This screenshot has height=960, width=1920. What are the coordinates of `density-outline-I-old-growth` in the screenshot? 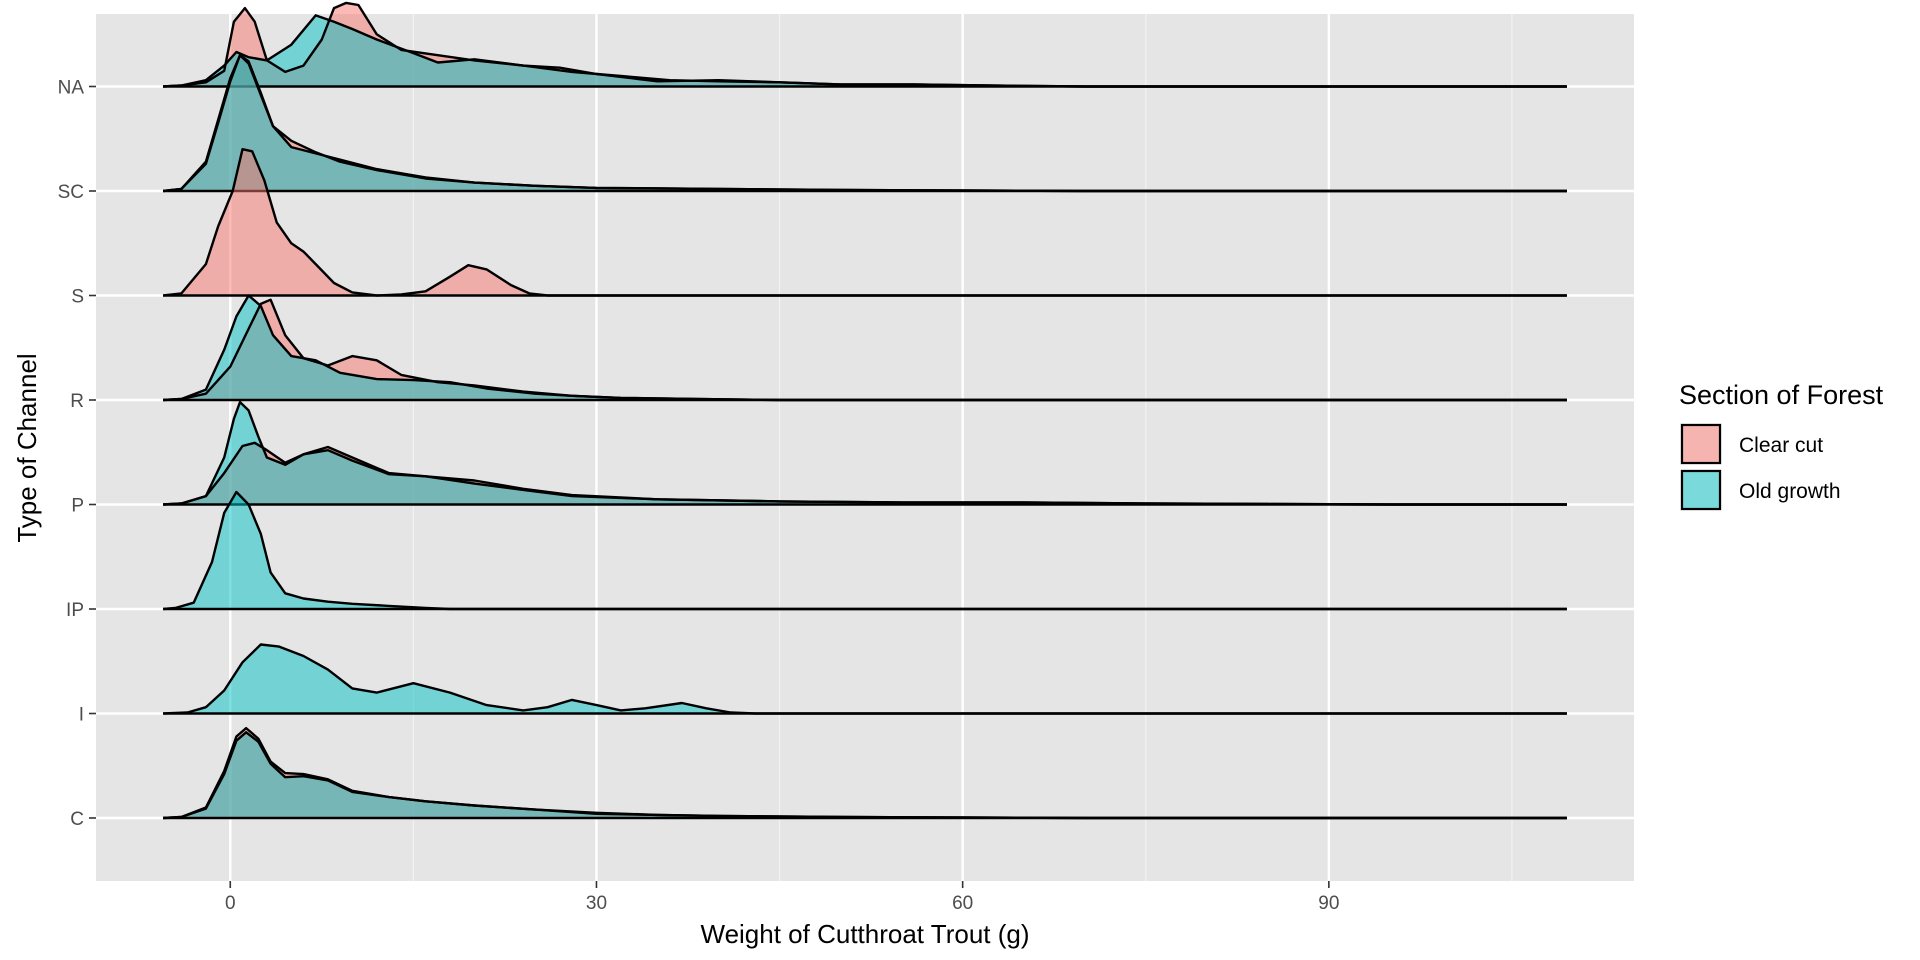 It's located at (865, 679).